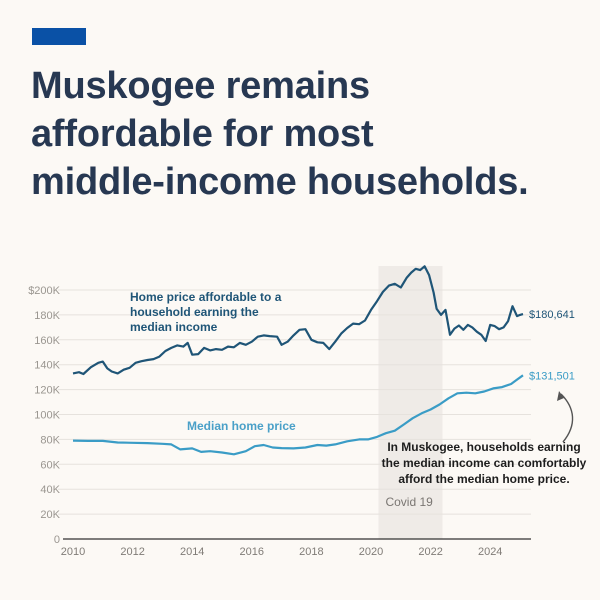 This screenshot has height=600, width=600. Describe the element at coordinates (241, 426) in the screenshot. I see `series-label-median-price: Median home price` at that location.